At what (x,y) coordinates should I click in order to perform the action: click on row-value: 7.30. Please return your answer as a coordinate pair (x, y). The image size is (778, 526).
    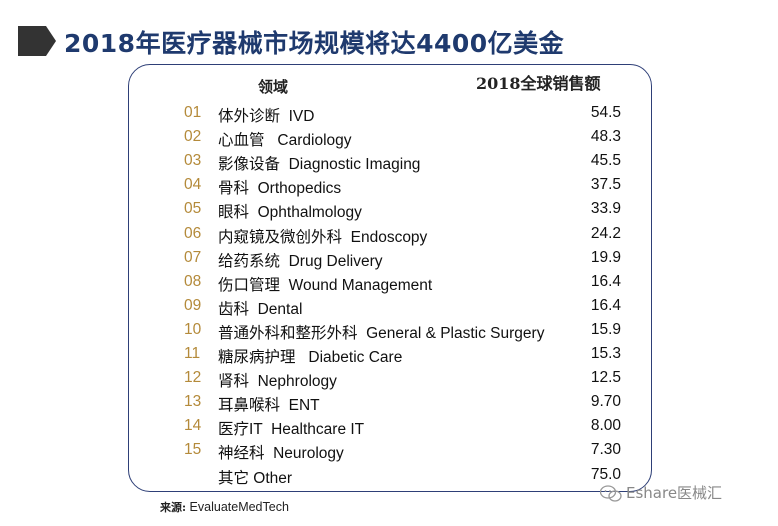
    Looking at the image, I should click on (605, 450).